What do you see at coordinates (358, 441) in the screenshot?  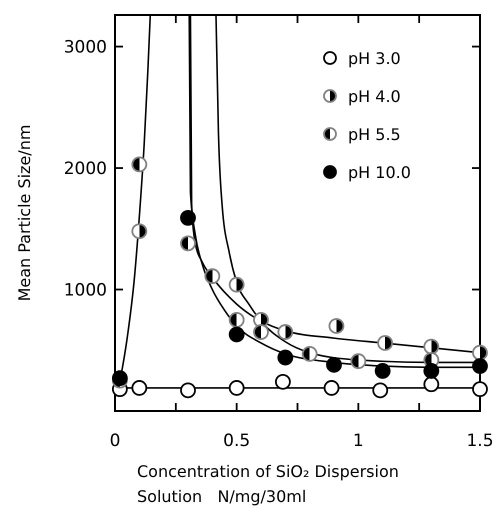 I see `x-tick-label: 1` at bounding box center [358, 441].